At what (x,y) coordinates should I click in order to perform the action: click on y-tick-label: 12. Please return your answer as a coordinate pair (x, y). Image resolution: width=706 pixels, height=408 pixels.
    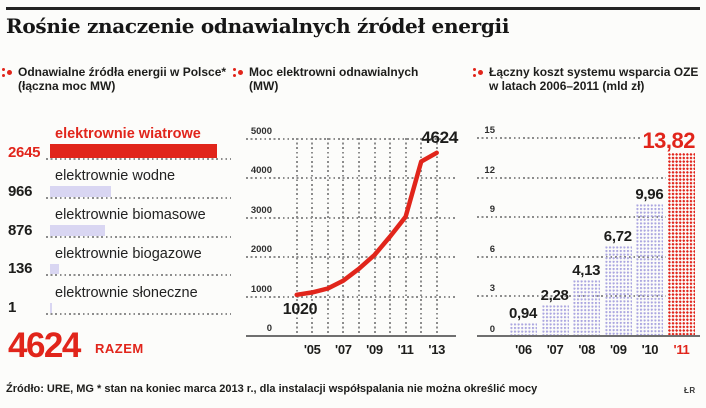
    Looking at the image, I should click on (489, 170).